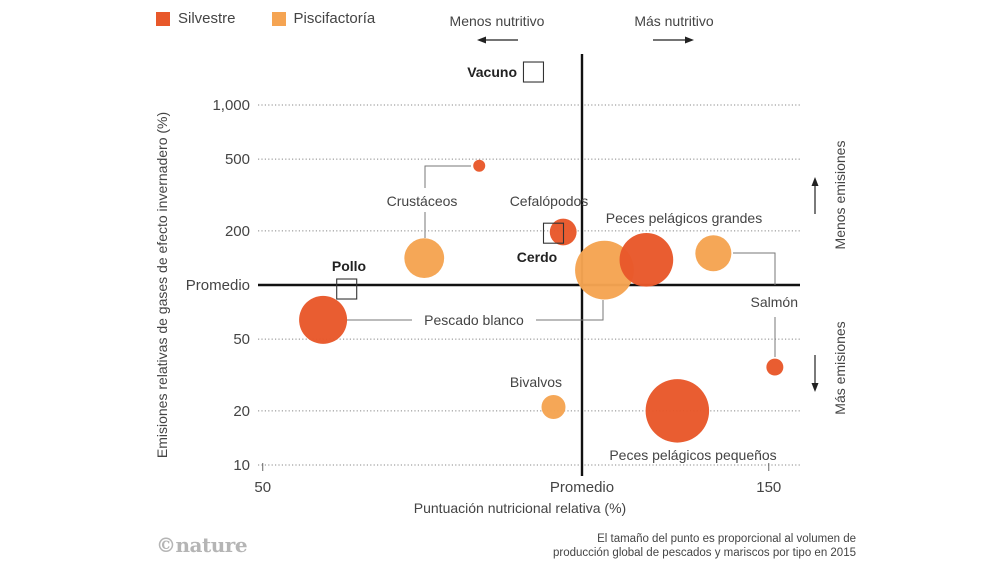 The width and height of the screenshot is (1000, 575). I want to click on label-pollo: Pollo, so click(349, 266).